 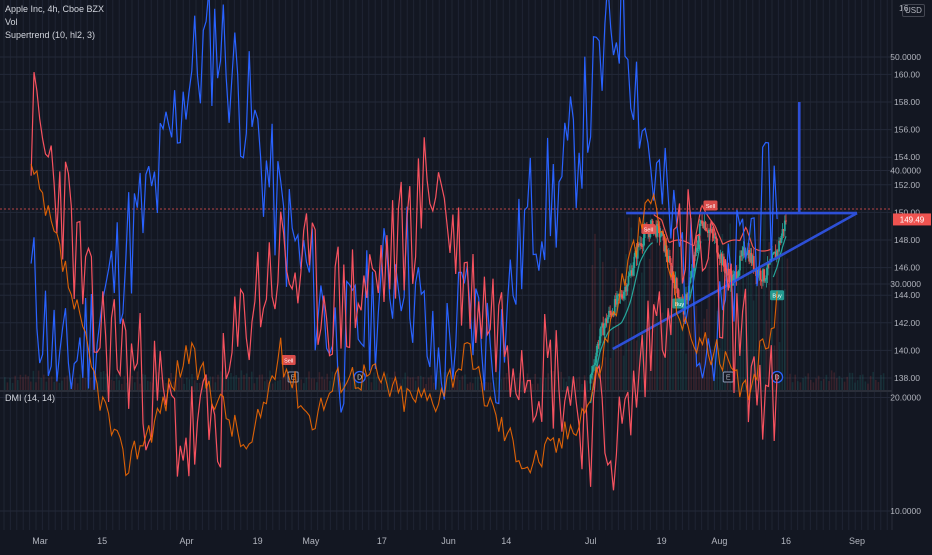 I want to click on signal-sell-tag, so click(x=288, y=360).